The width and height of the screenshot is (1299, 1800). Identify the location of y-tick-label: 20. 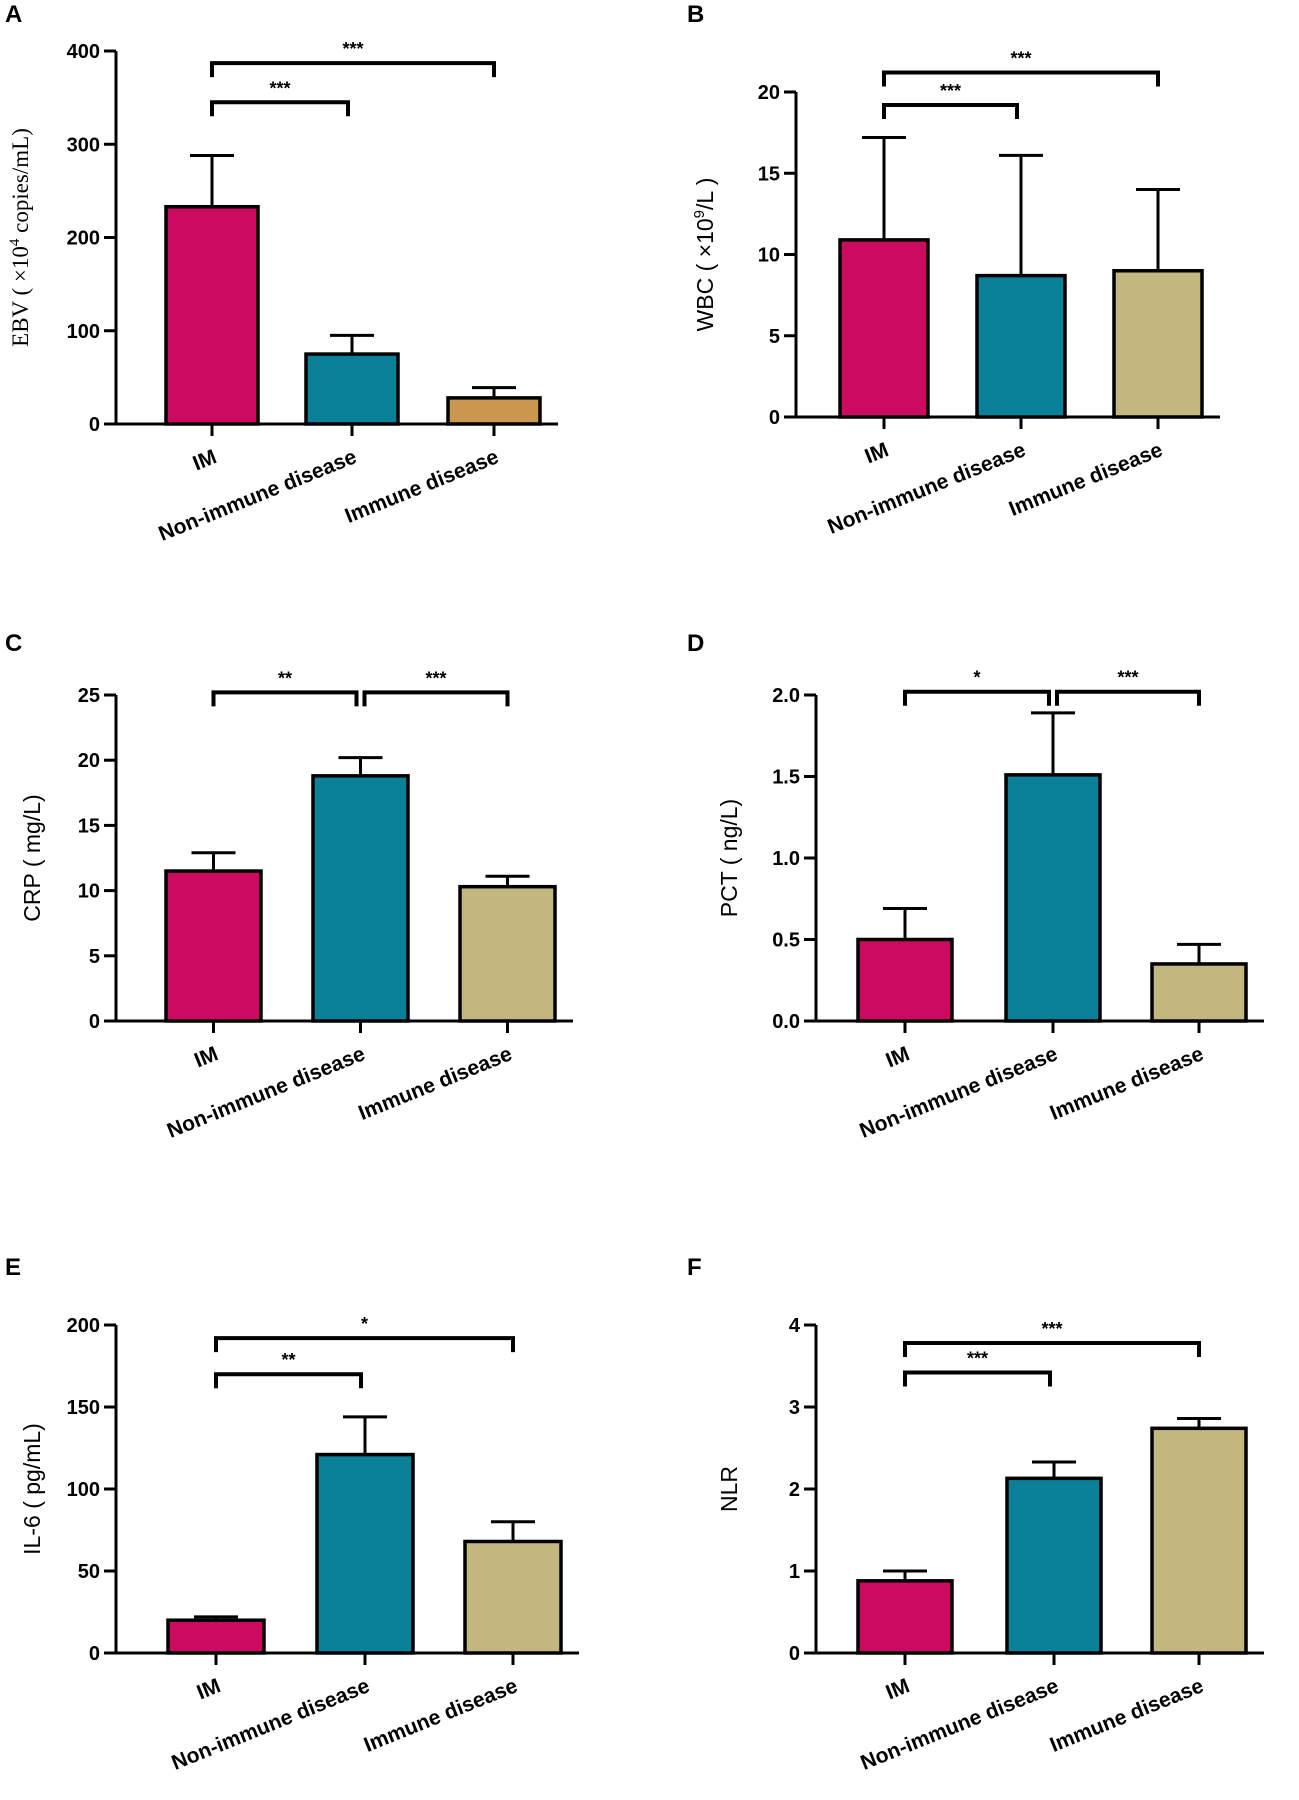
(89, 761).